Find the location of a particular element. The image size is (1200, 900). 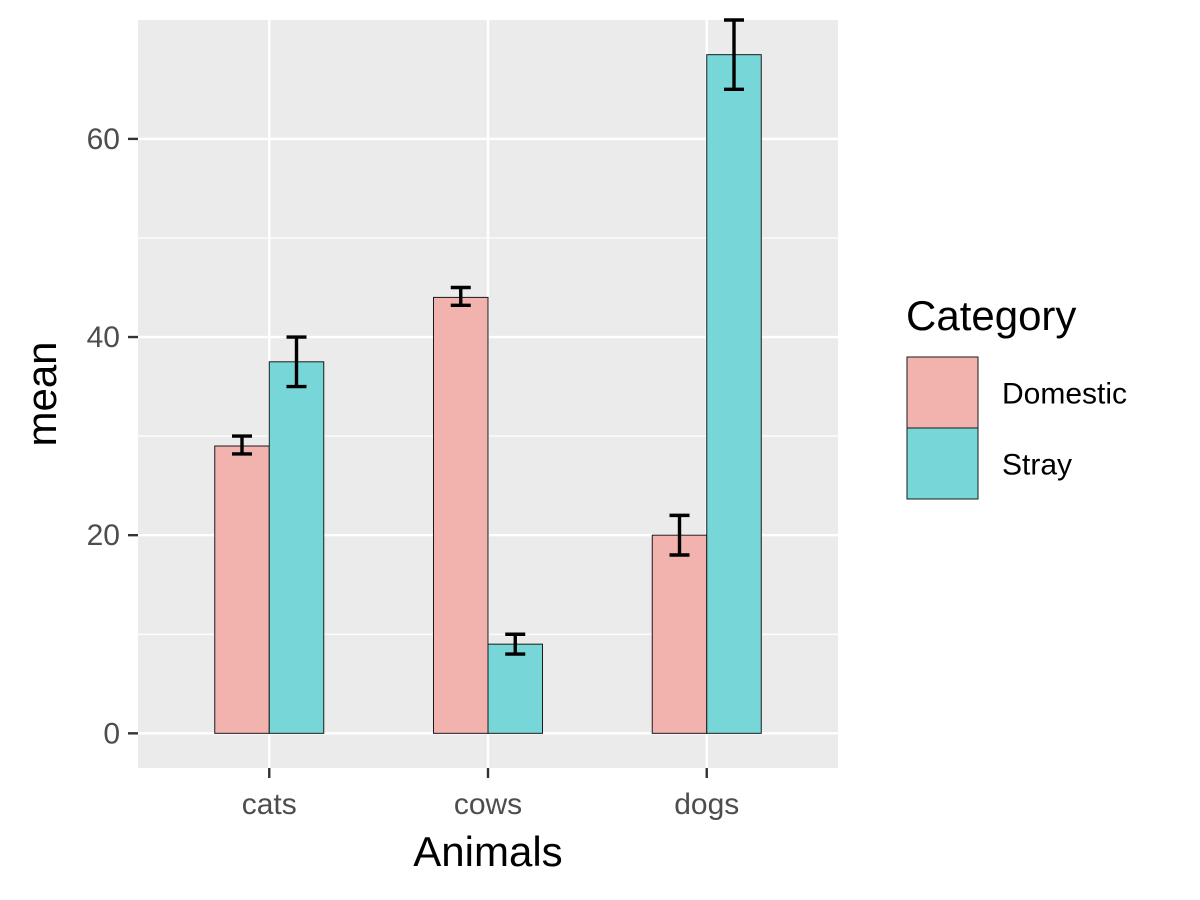

x-axis: cats cows dogs is located at coordinates (490, 794).